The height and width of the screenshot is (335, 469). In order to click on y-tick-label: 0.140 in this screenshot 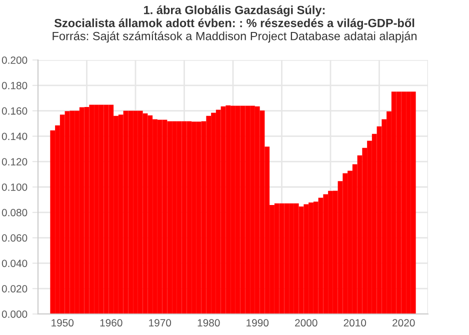, I will do `click(15, 136)`.